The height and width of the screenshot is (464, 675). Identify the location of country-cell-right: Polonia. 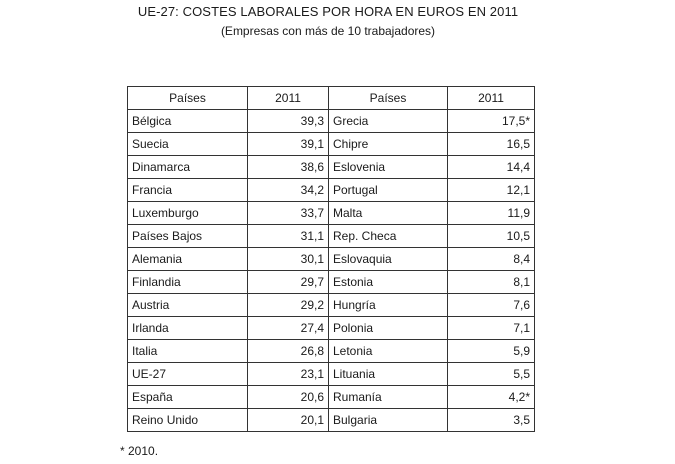
(388, 328).